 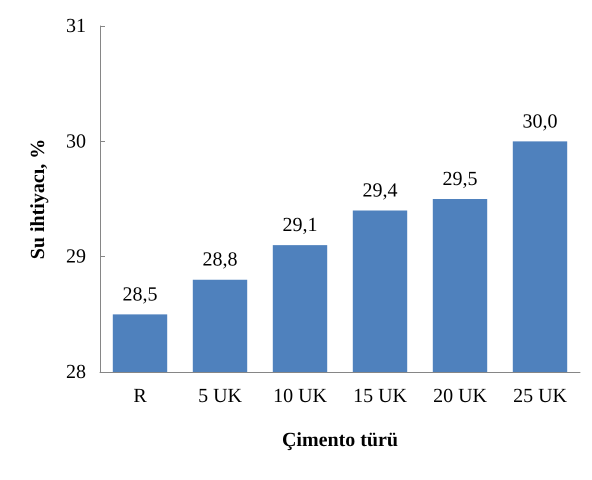 I want to click on x-tick-label: 25 UK, so click(x=540, y=396).